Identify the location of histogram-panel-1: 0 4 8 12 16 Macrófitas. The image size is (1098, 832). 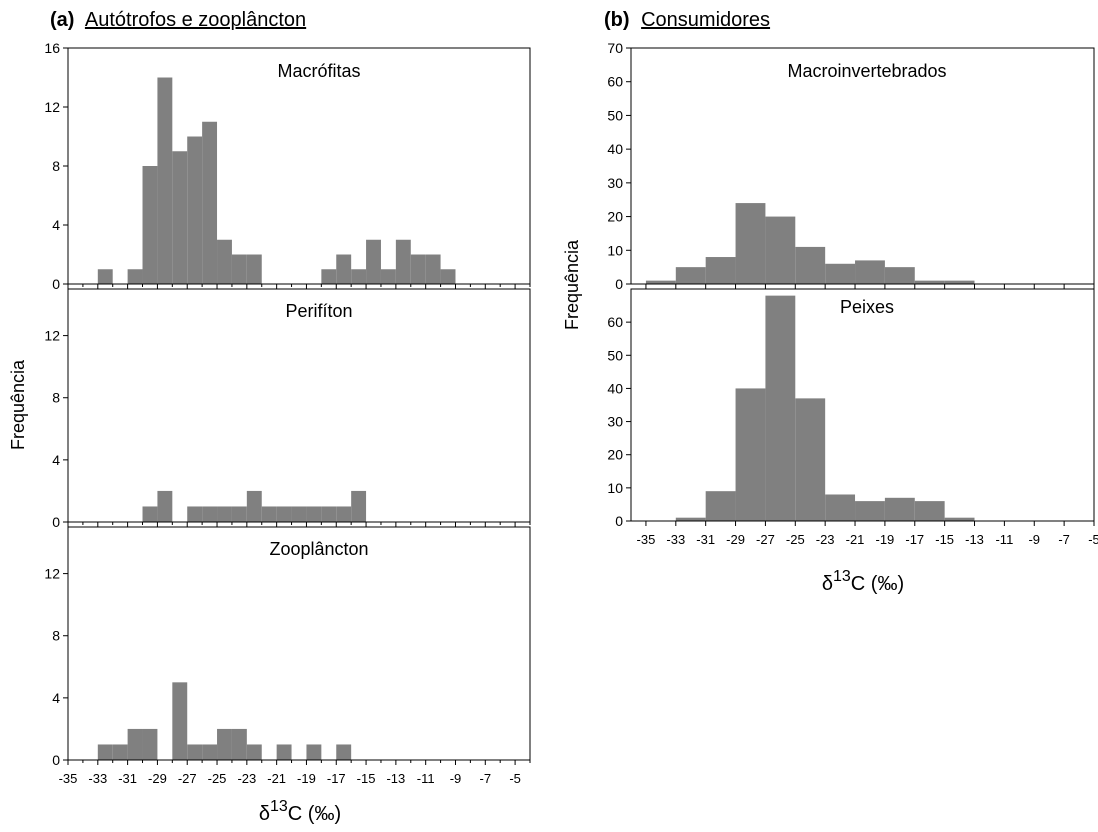
(287, 166).